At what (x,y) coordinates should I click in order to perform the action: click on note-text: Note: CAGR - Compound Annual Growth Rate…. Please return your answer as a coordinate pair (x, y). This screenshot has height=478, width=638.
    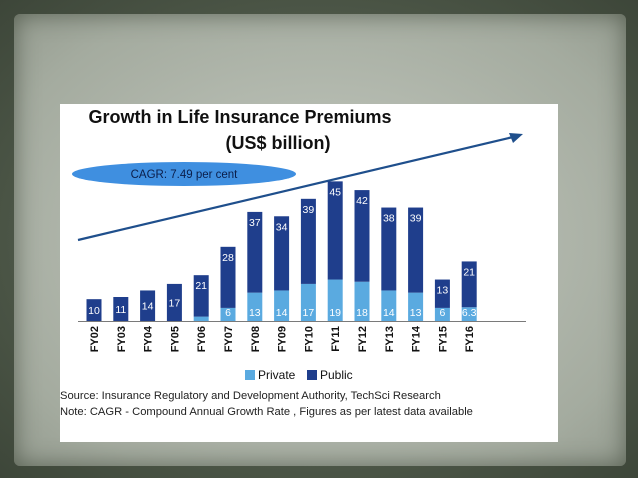
    Looking at the image, I should click on (266, 411).